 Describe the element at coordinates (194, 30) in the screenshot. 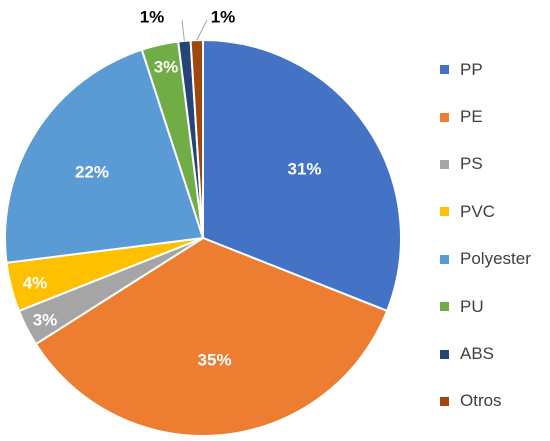

I see `leader-lines` at that location.